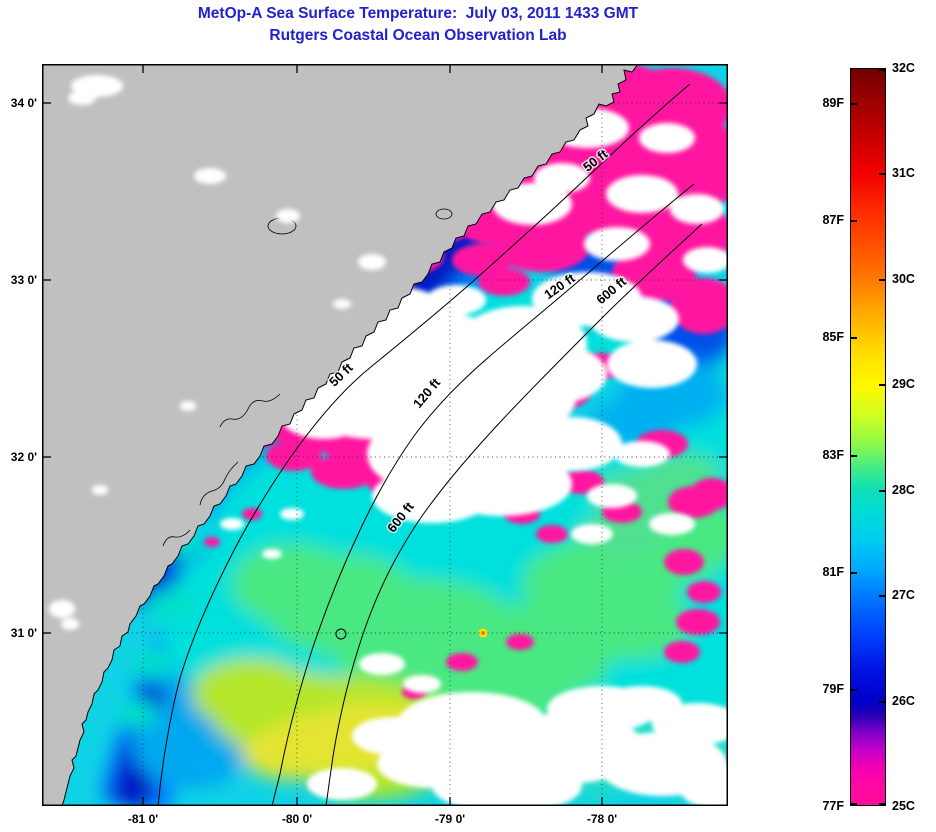 This screenshot has height=832, width=936. Describe the element at coordinates (903, 68) in the screenshot. I see `colorbar-label-celsius: 32C` at that location.